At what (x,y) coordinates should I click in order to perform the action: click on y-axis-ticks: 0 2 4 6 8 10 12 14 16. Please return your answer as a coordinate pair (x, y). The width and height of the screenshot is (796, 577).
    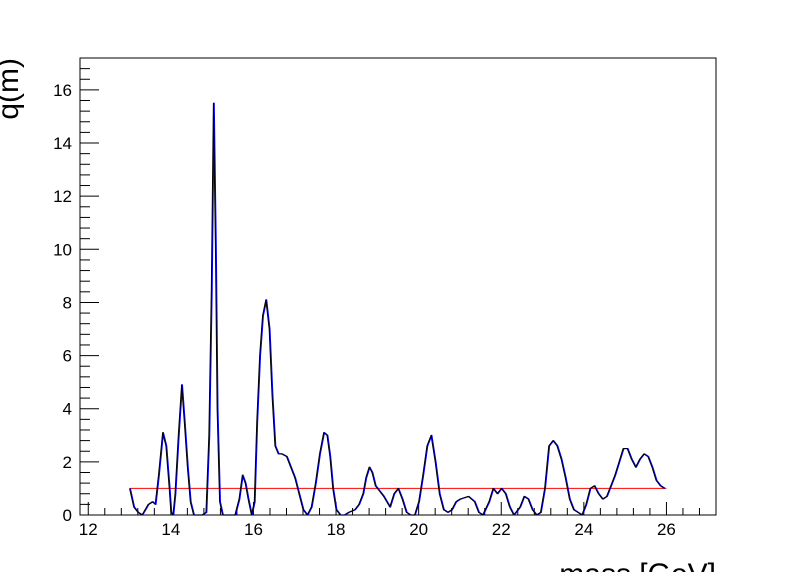
    Looking at the image, I should click on (76, 291).